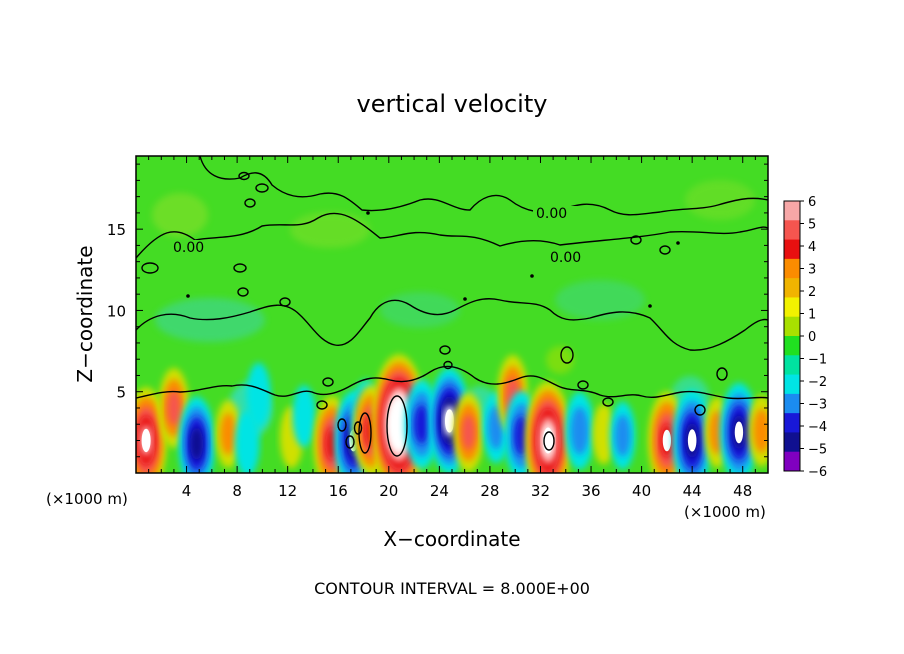  Describe the element at coordinates (483, 186) in the screenshot. I see `contour-top` at that location.